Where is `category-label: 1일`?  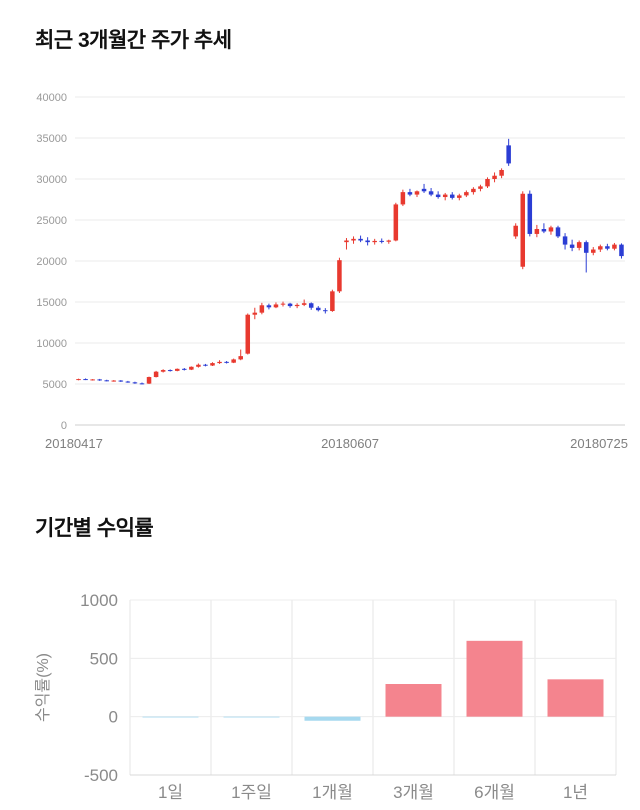
category-label: 1일 is located at coordinates (170, 792).